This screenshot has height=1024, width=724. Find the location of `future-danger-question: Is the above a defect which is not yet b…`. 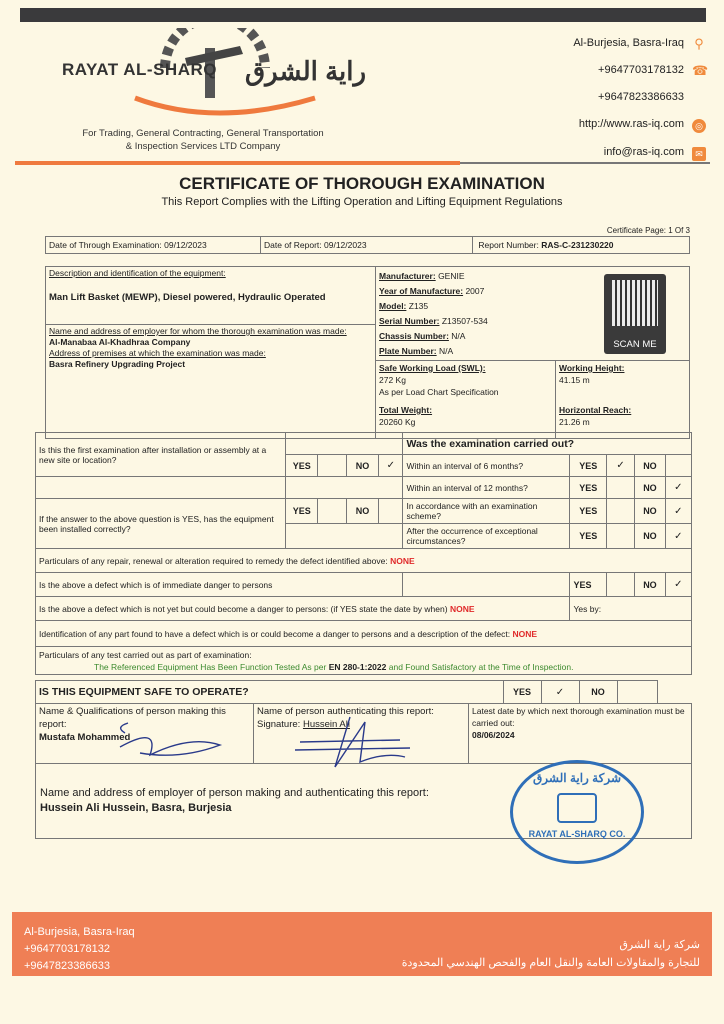

future-danger-question: Is the above a defect which is not yet b… is located at coordinates (302, 608).